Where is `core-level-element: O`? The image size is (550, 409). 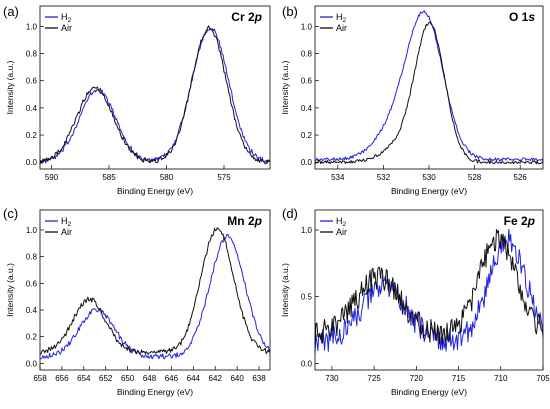 core-level-element: O is located at coordinates (515, 17).